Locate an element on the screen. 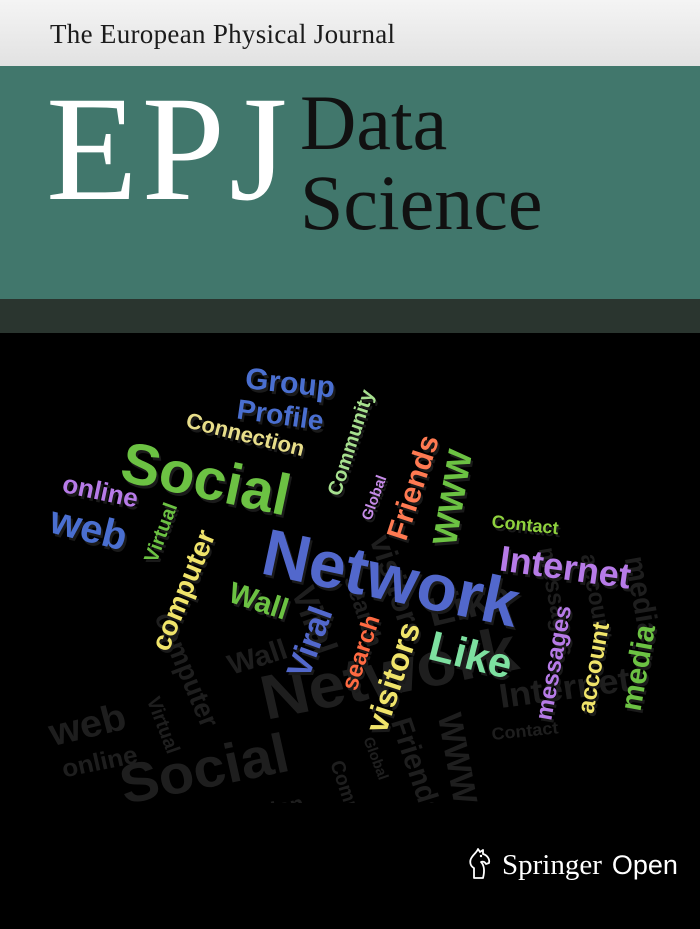 The width and height of the screenshot is (700, 929). springer-horse-icon is located at coordinates (481, 865).